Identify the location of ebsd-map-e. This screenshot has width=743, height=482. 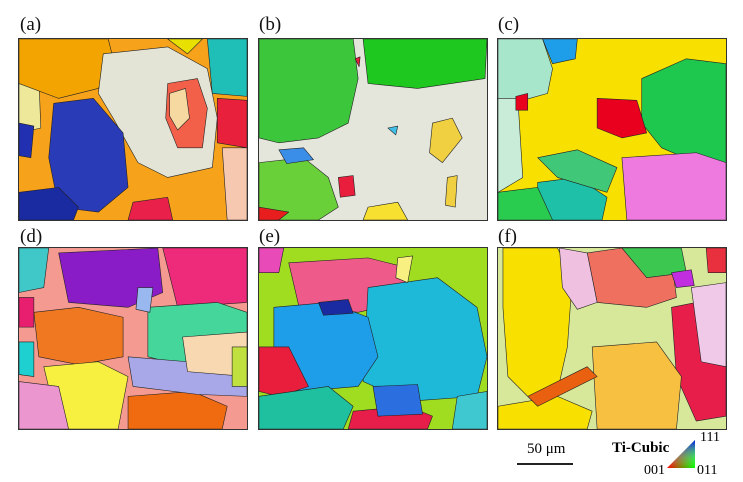
(373, 338).